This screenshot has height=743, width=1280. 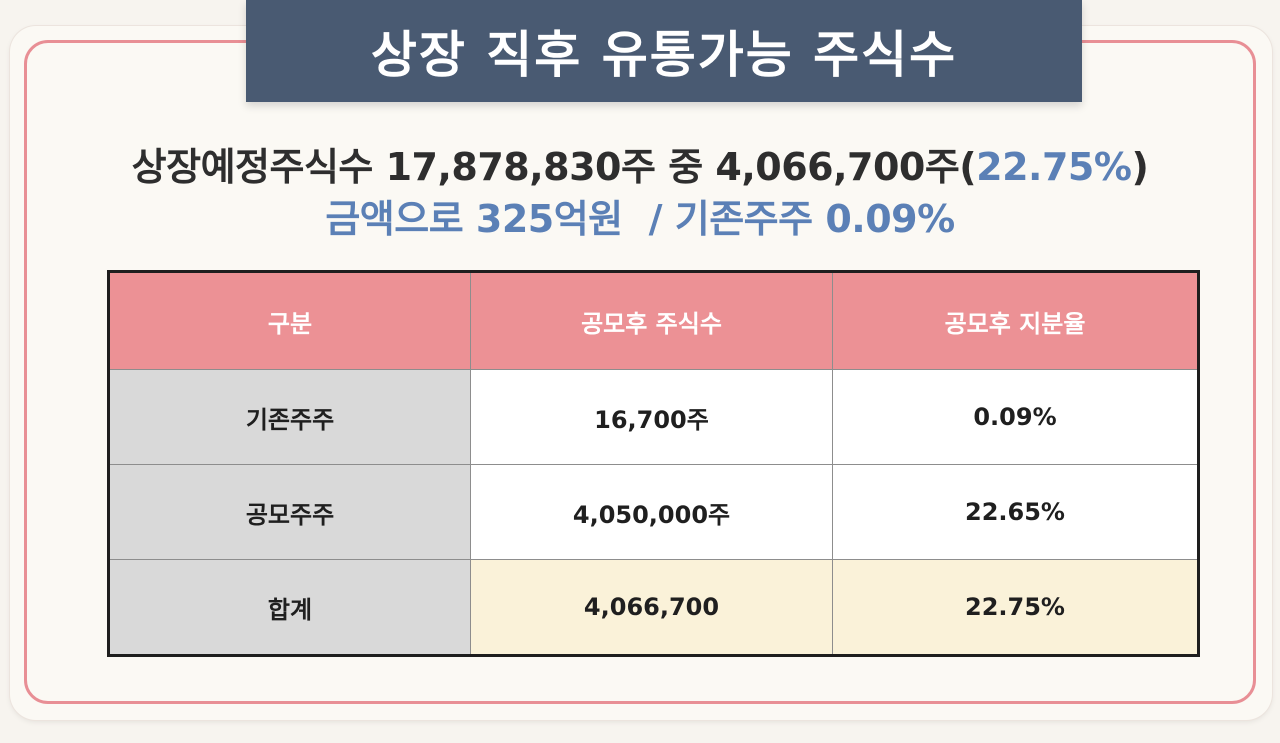 I want to click on table-header-row: 구분 공모후 주식수 공모후 지분율, so click(x=653, y=320).